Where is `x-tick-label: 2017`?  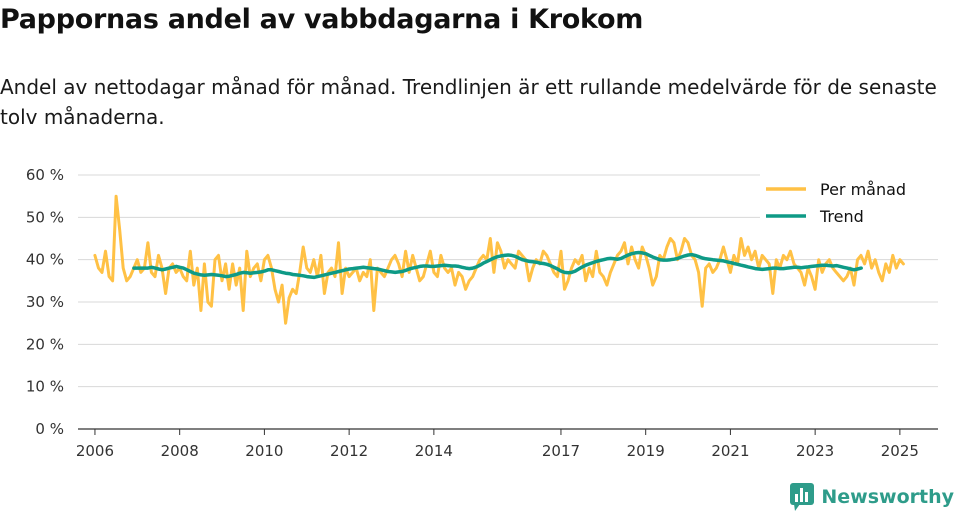
x-tick-label: 2017 is located at coordinates (561, 451).